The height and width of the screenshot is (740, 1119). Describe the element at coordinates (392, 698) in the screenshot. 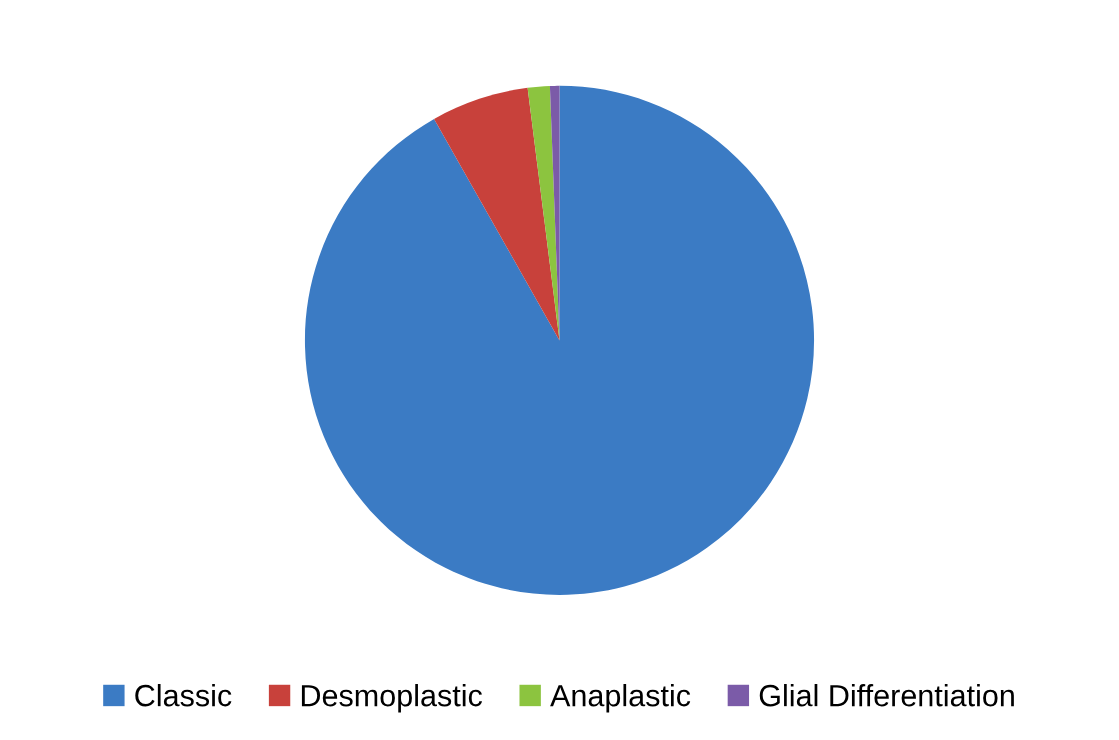

I see `legend-label: Desmoplastic` at that location.